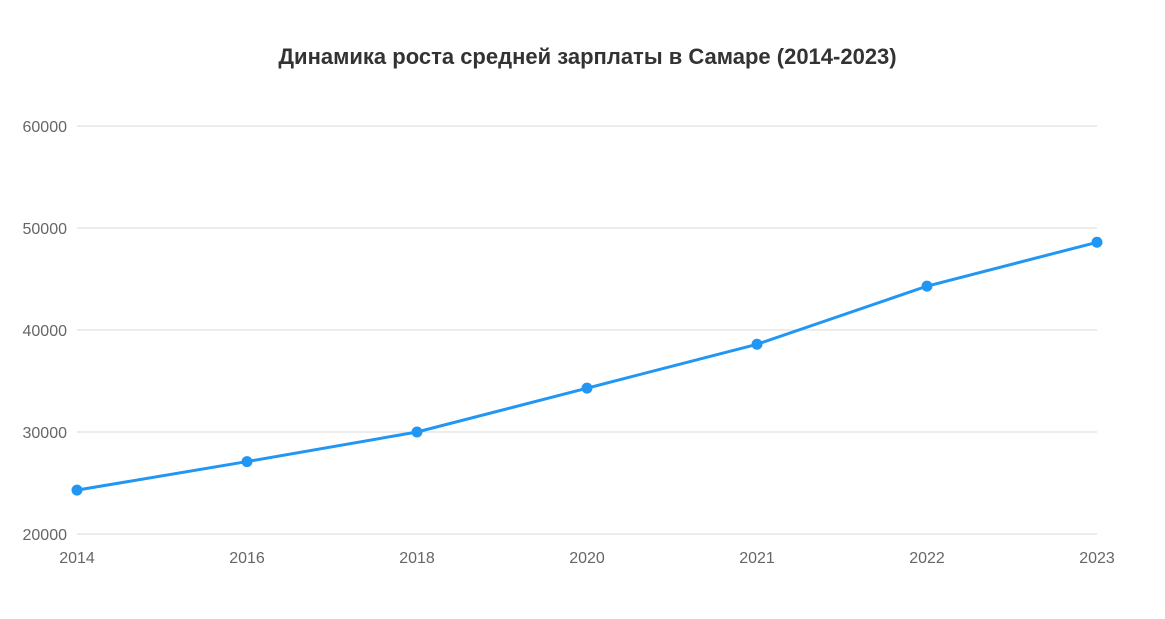 This screenshot has height=619, width=1165. I want to click on x-tick-label: 2020, so click(587, 558).